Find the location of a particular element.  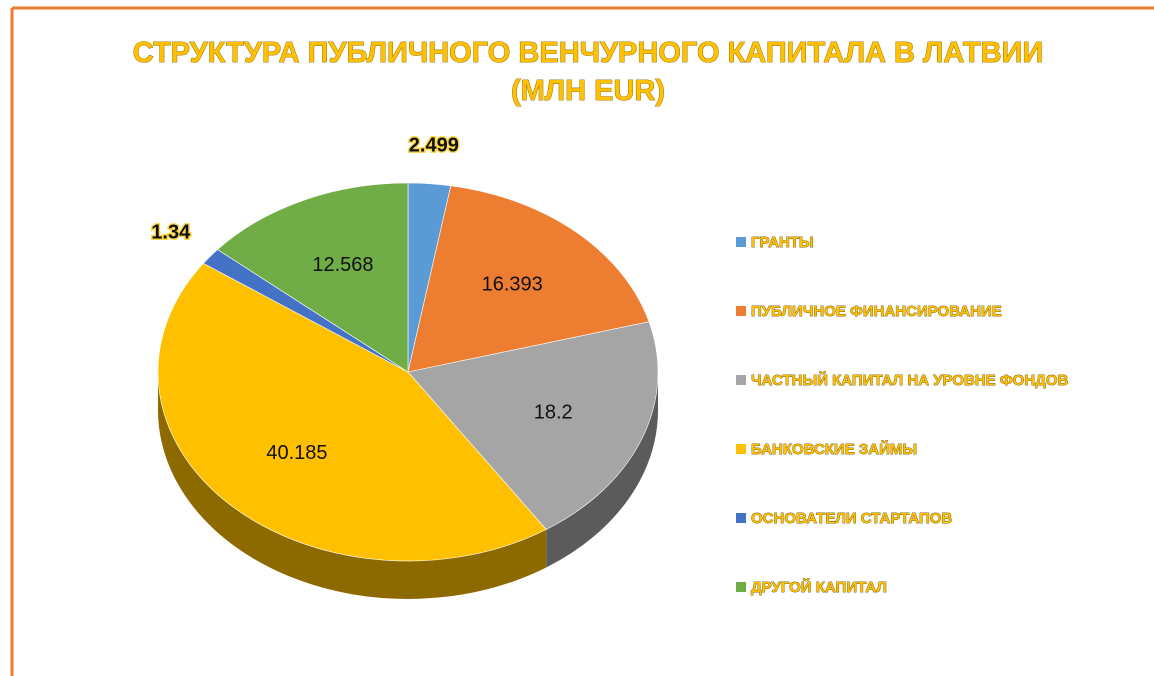

data-label: 1.34 is located at coordinates (171, 232).